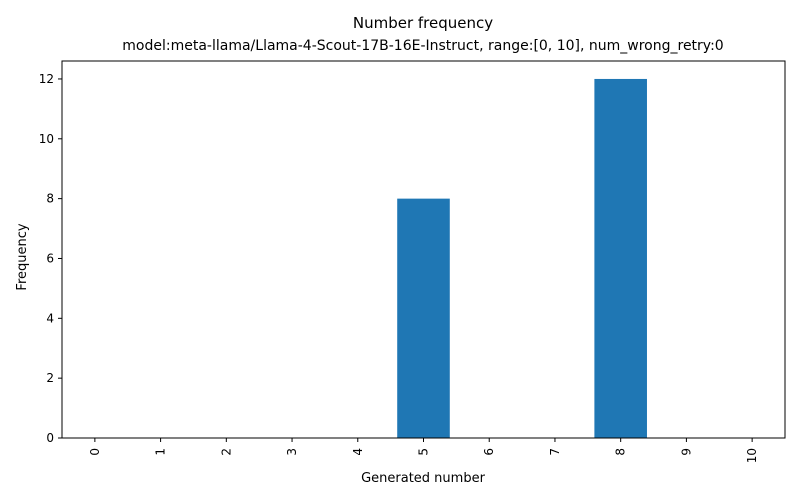  What do you see at coordinates (46, 139) in the screenshot?
I see `y-tick-label-10: 10` at bounding box center [46, 139].